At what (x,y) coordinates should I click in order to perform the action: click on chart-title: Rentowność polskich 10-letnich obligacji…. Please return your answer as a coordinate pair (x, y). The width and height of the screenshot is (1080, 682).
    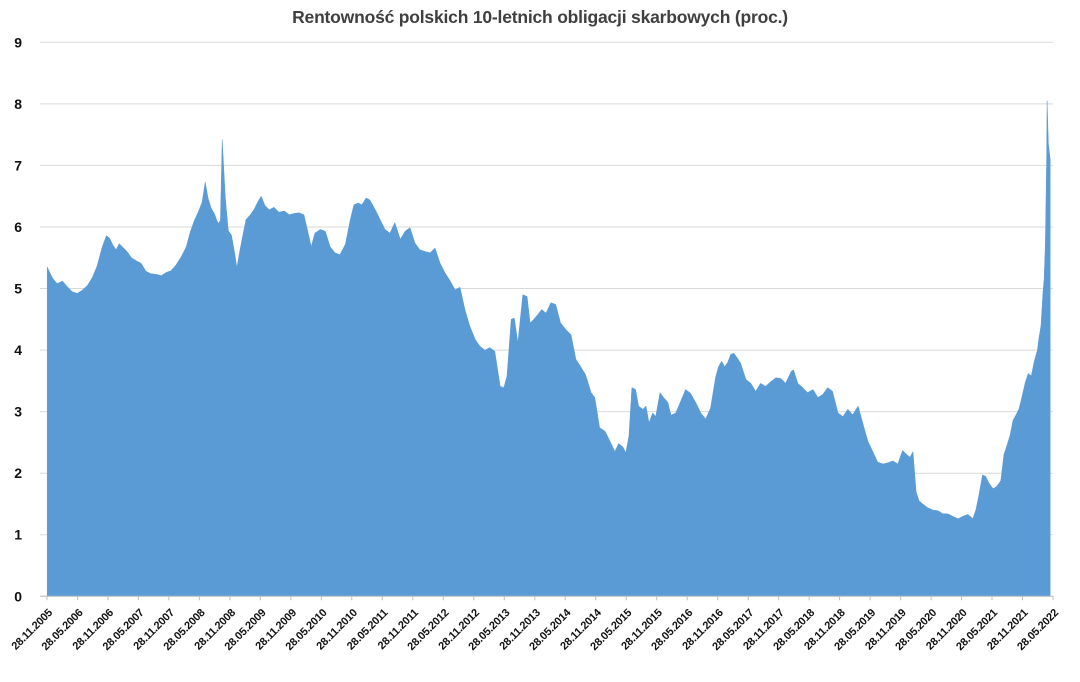
    Looking at the image, I should click on (540, 17).